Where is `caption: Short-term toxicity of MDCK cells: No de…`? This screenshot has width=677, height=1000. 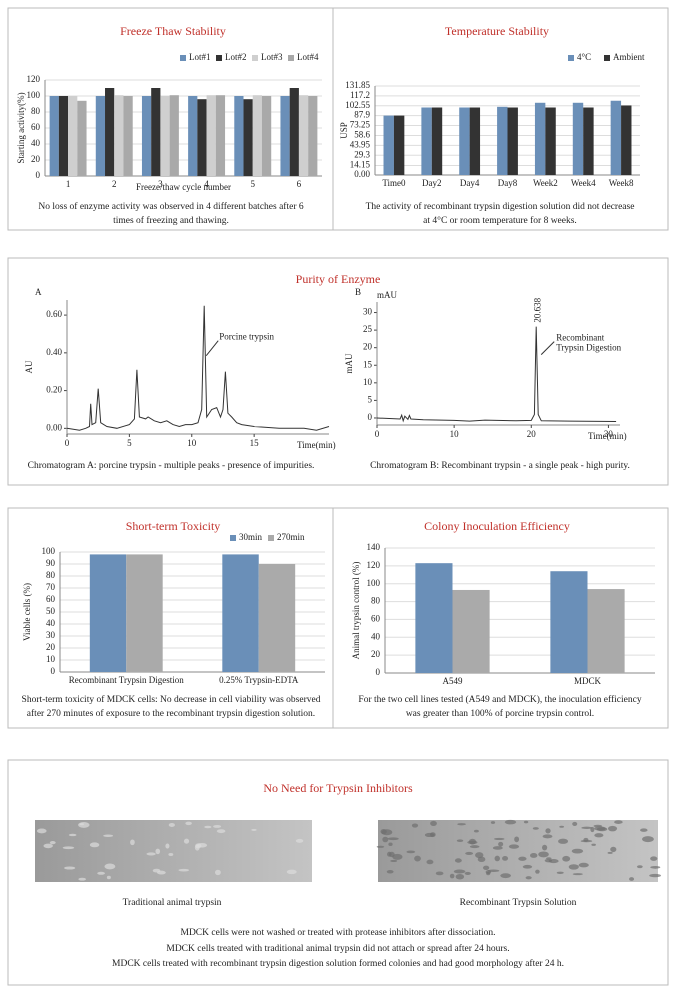 caption: Short-term toxicity of MDCK cells: No de… is located at coordinates (171, 699).